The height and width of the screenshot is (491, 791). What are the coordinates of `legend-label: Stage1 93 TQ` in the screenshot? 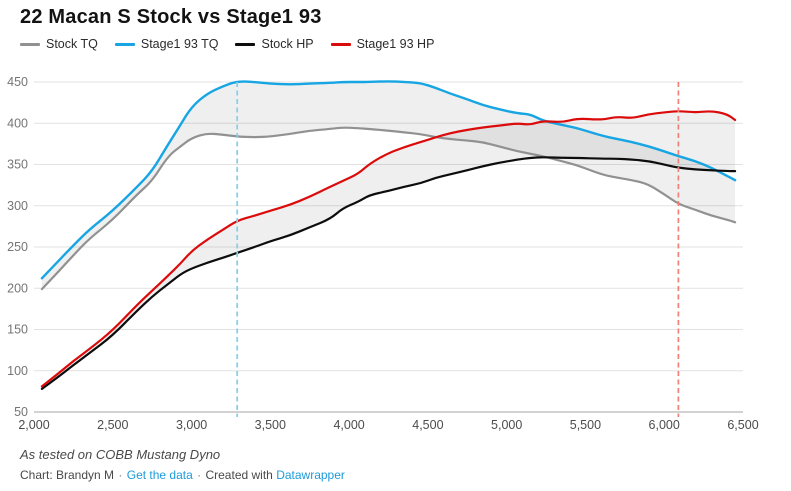 It's located at (179, 44).